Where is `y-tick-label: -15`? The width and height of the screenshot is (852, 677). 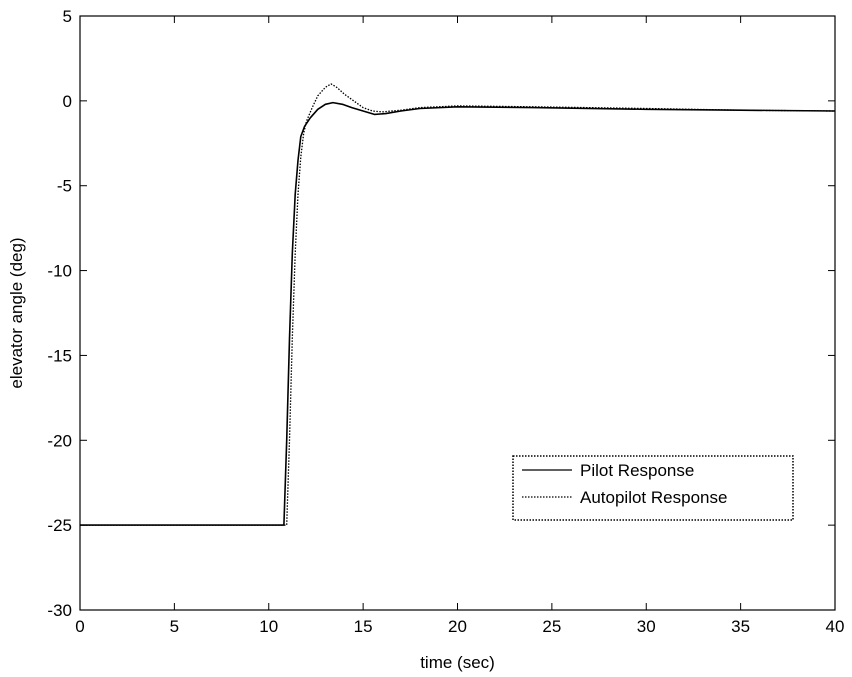 y-tick-label: -15 is located at coordinates (59, 355).